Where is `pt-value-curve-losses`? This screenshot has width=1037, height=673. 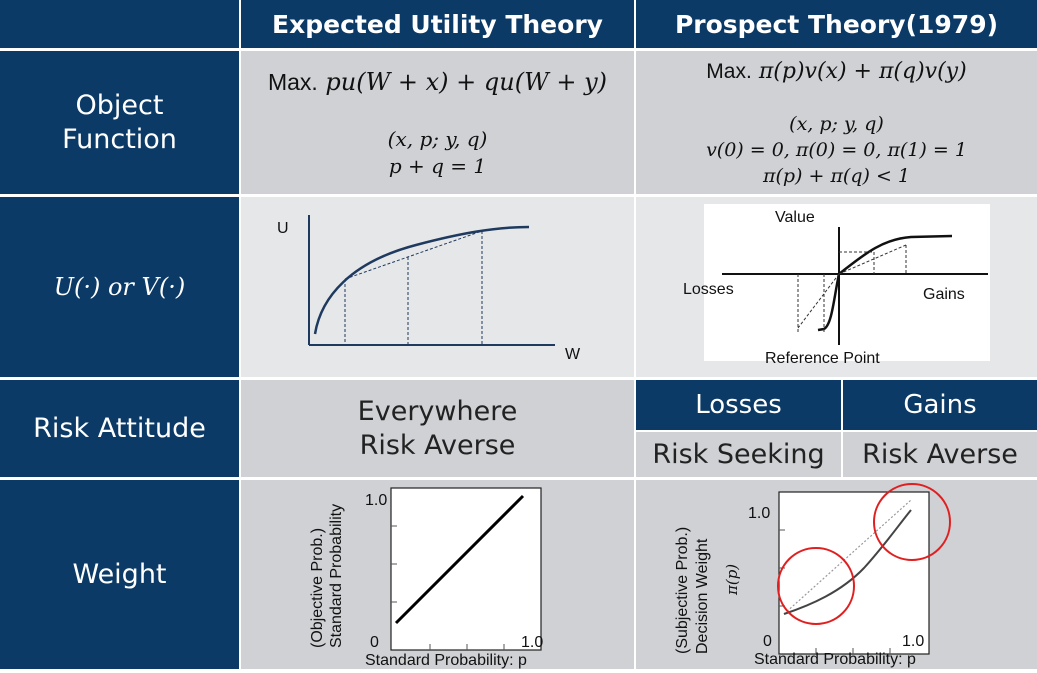 pt-value-curve-losses is located at coordinates (829, 302).